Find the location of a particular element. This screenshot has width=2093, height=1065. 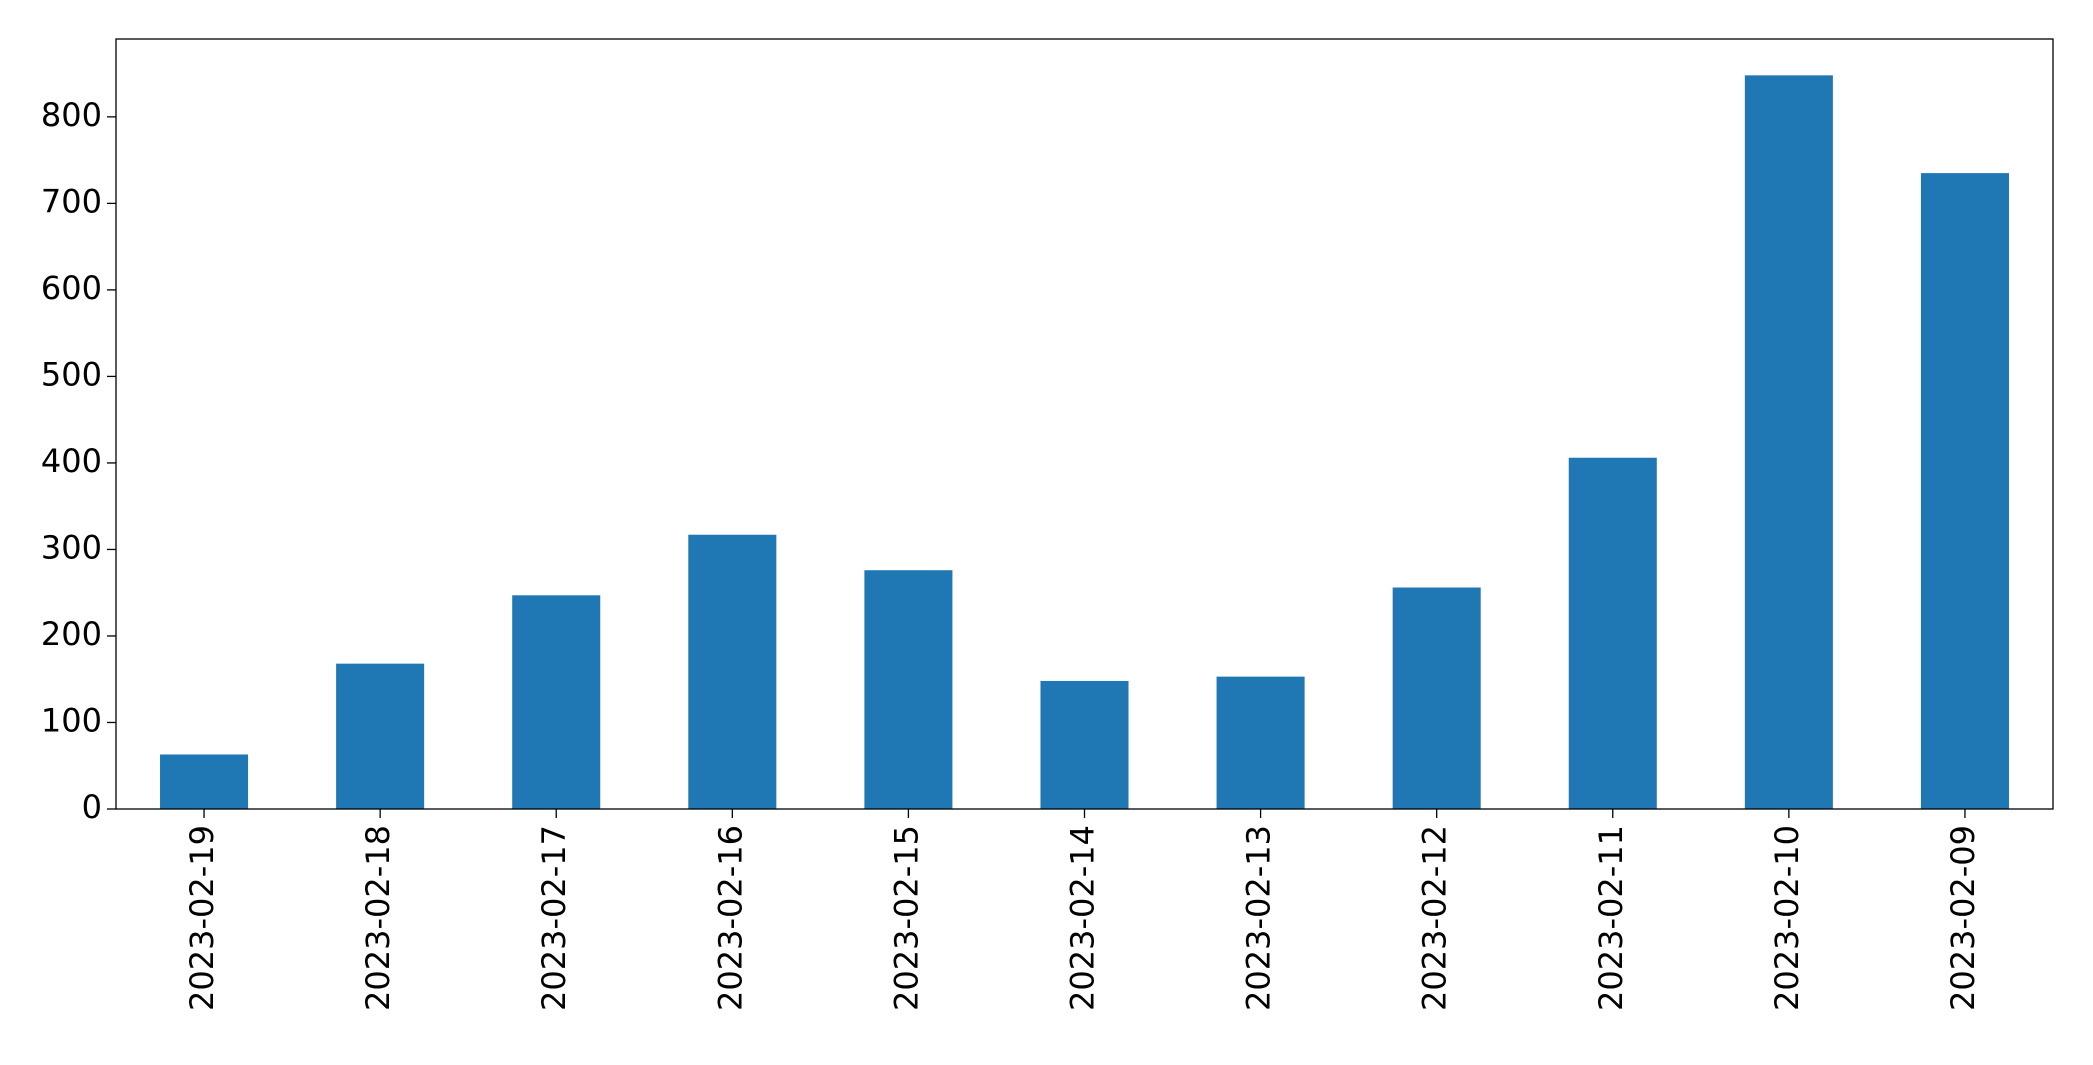

x-tick-label: 2023-02-09 is located at coordinates (1963, 918).